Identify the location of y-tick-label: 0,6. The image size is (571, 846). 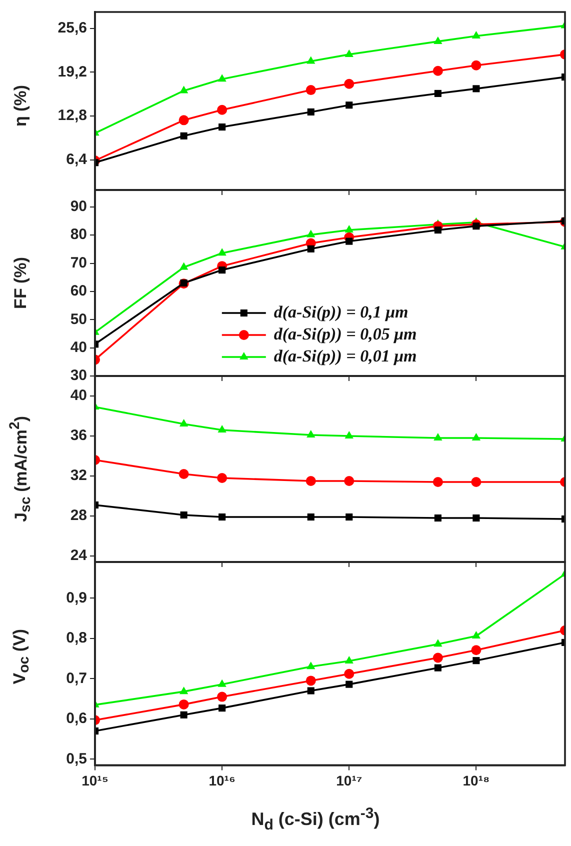
(76, 719).